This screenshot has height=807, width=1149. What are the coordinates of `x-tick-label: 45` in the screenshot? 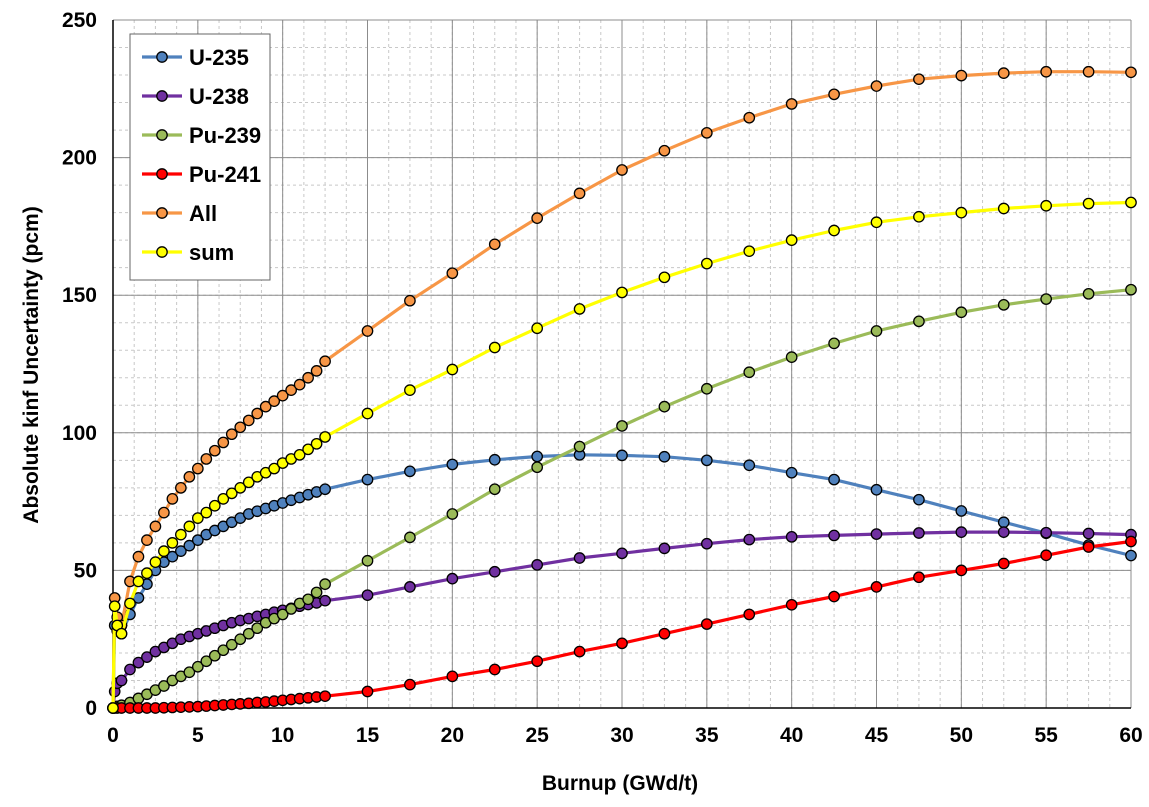 It's located at (877, 735).